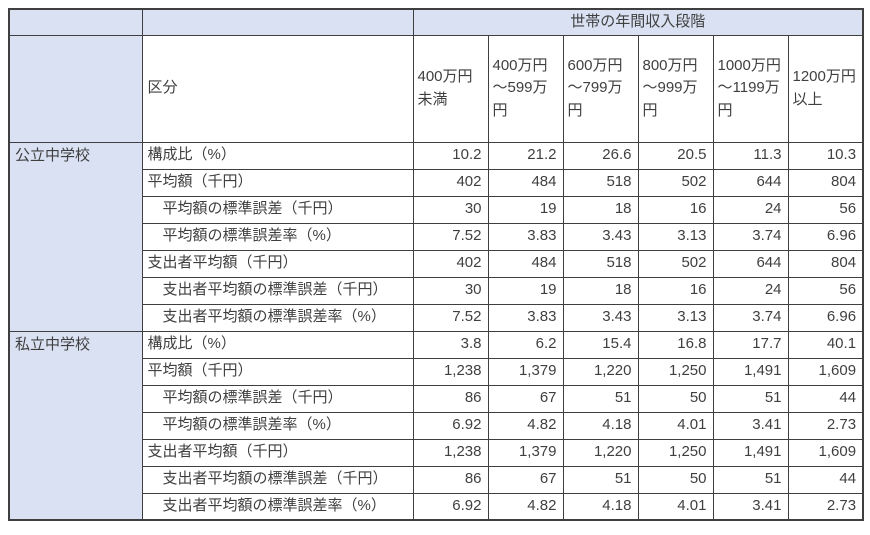  Describe the element at coordinates (450, 88) in the screenshot. I see `column-header-bracket-0: 400万円未満` at that location.